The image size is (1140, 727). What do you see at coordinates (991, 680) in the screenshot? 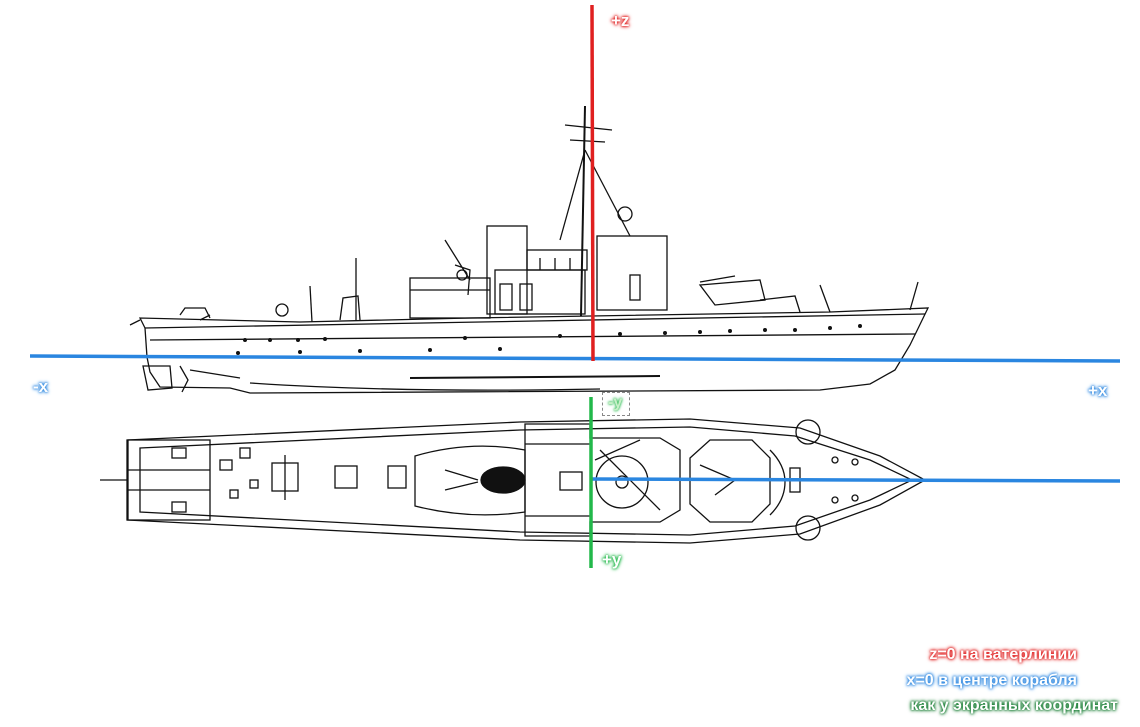
I see `legend-x-note: x=0 в центре корабля` at bounding box center [991, 680].